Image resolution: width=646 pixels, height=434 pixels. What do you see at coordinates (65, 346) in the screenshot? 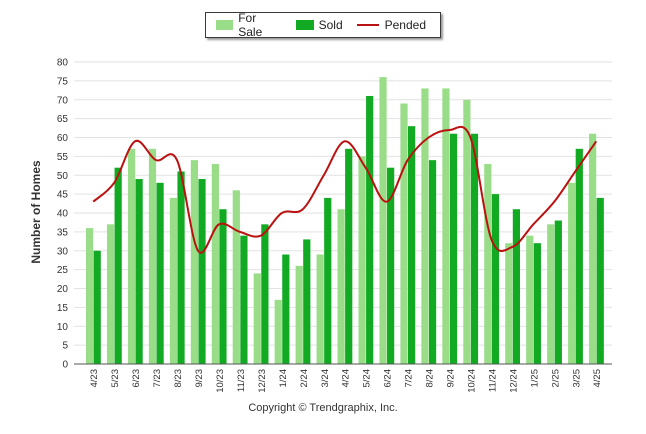
I see `y-tick-label: 5` at bounding box center [65, 346].